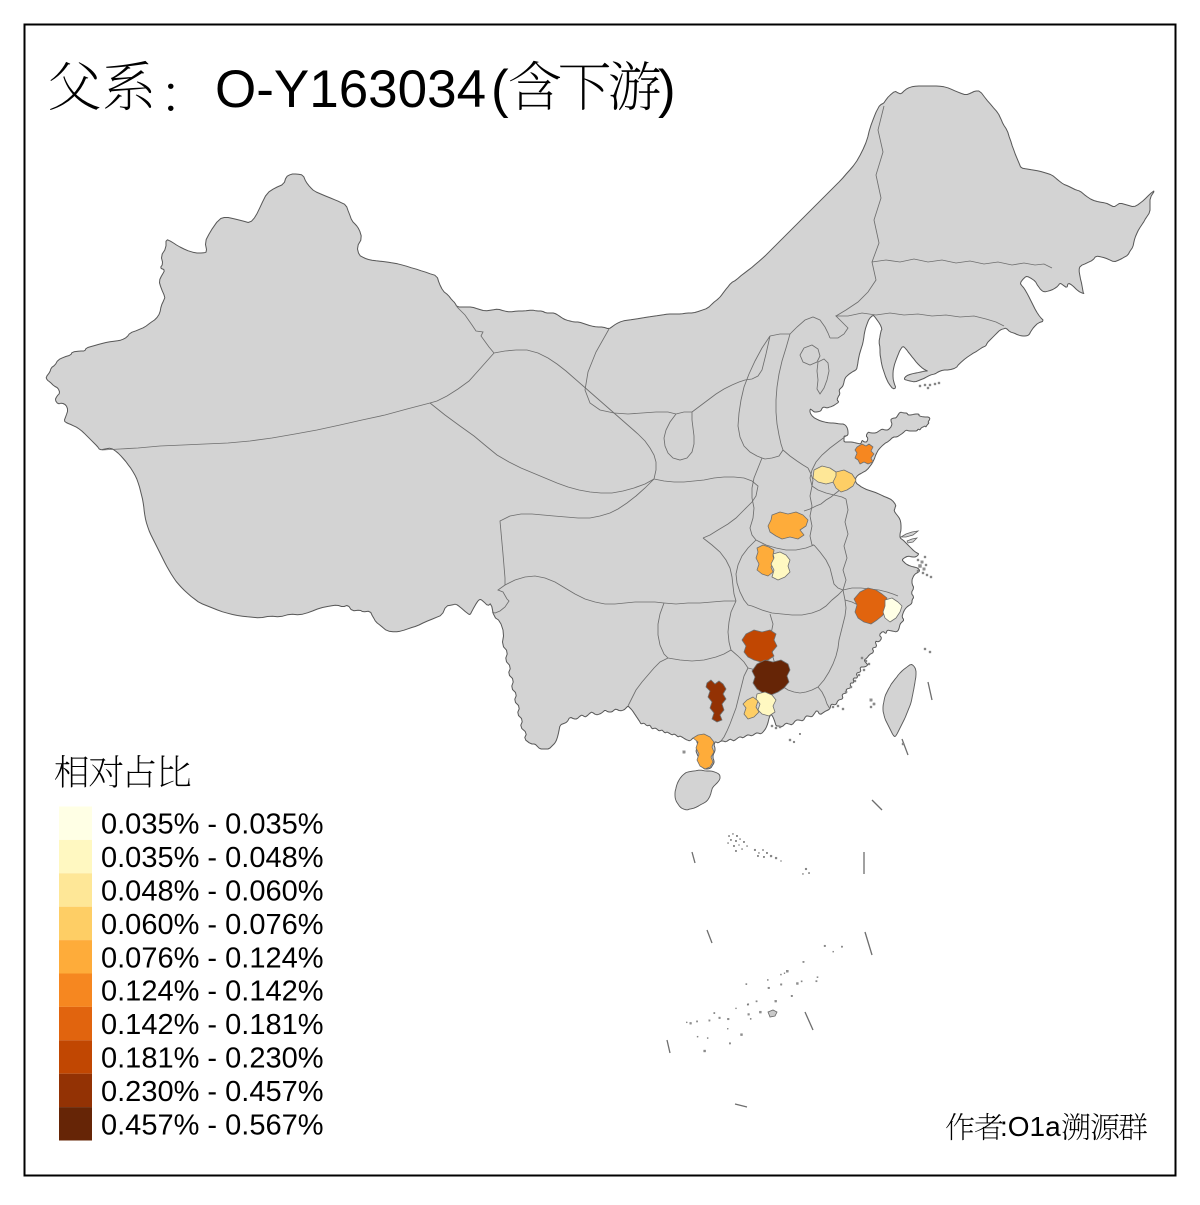 The image size is (1200, 1205). I want to click on svg-text: O-Y163034, so click(350, 89).